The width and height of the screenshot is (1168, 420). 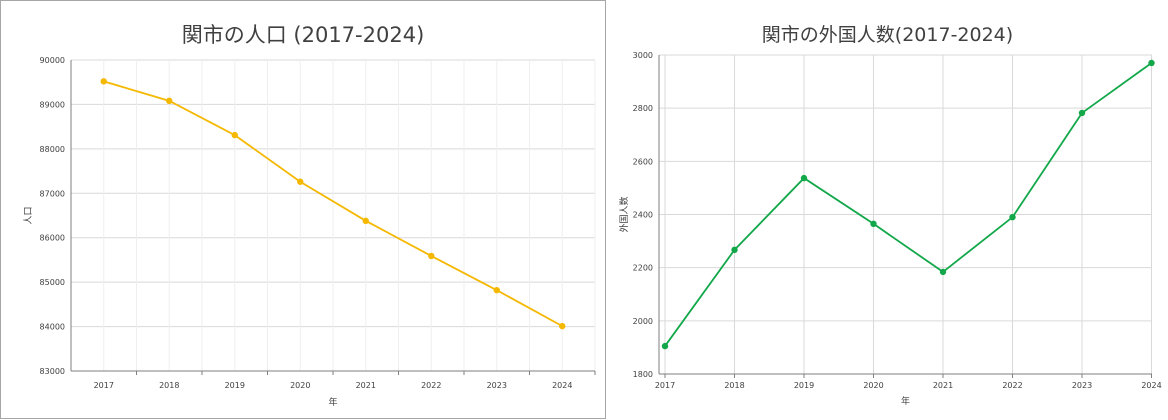 What do you see at coordinates (643, 374) in the screenshot?
I see `y-tick-label: 1800` at bounding box center [643, 374].